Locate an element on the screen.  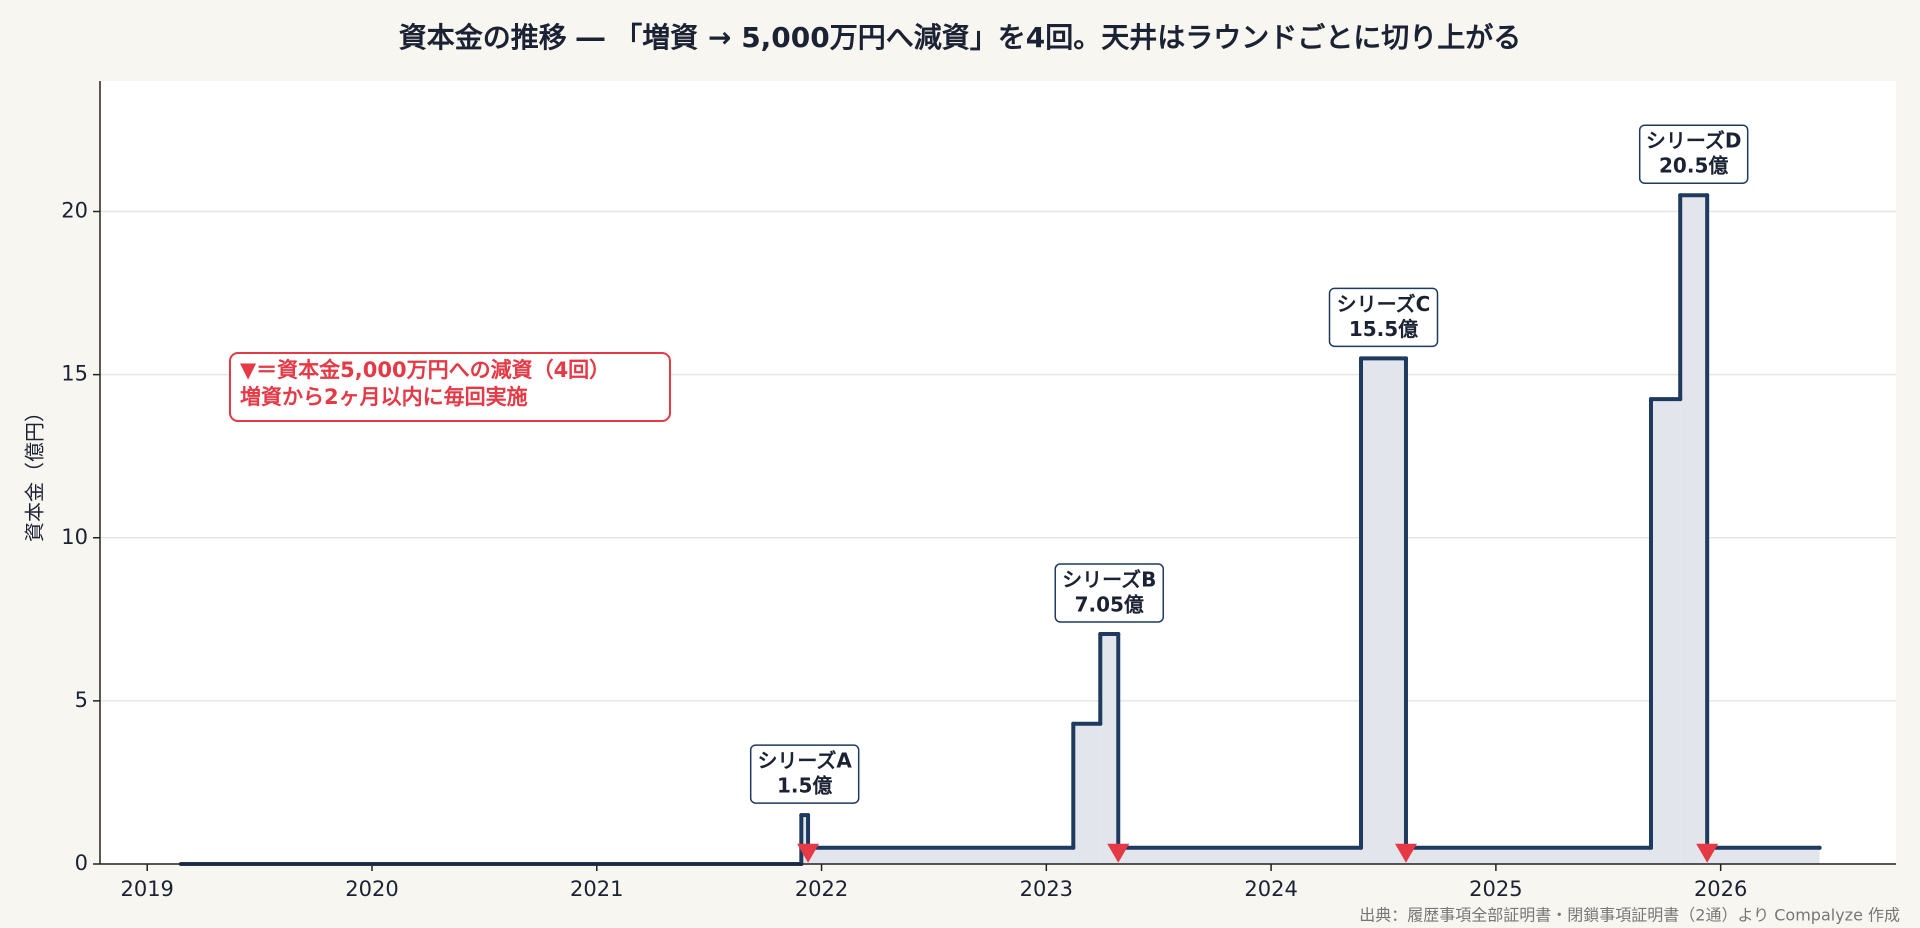
annotation-text: 15.5億 is located at coordinates (1383, 329).